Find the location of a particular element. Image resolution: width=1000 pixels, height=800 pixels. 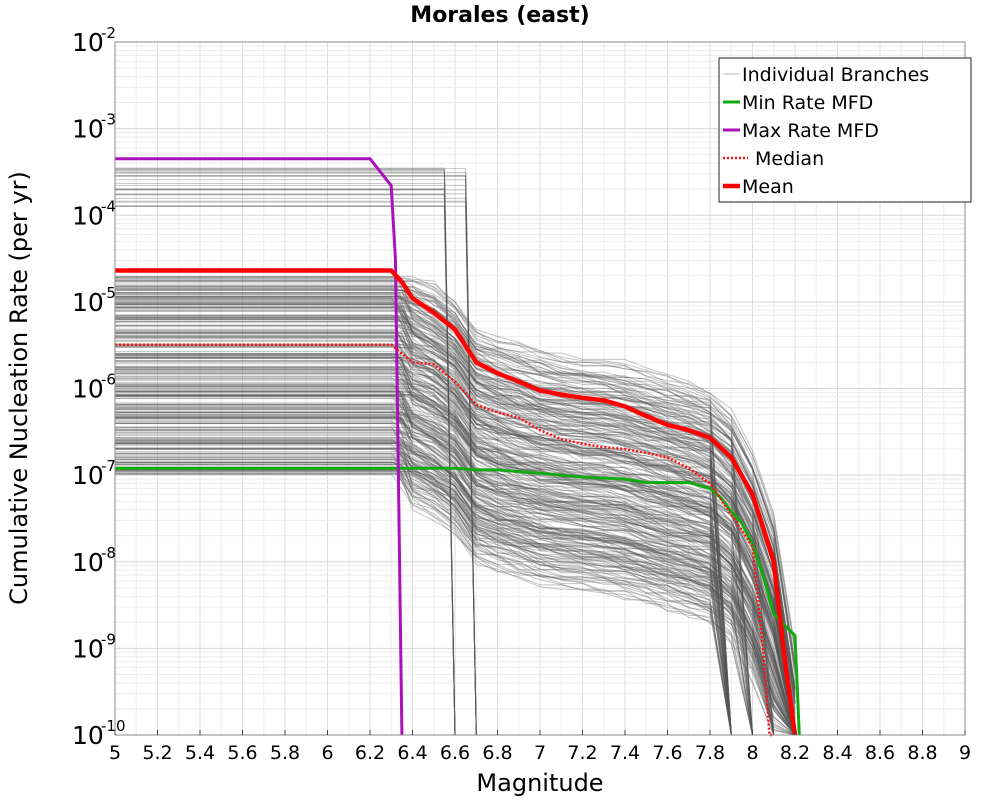

x-tick-label: 7.4 is located at coordinates (625, 753).